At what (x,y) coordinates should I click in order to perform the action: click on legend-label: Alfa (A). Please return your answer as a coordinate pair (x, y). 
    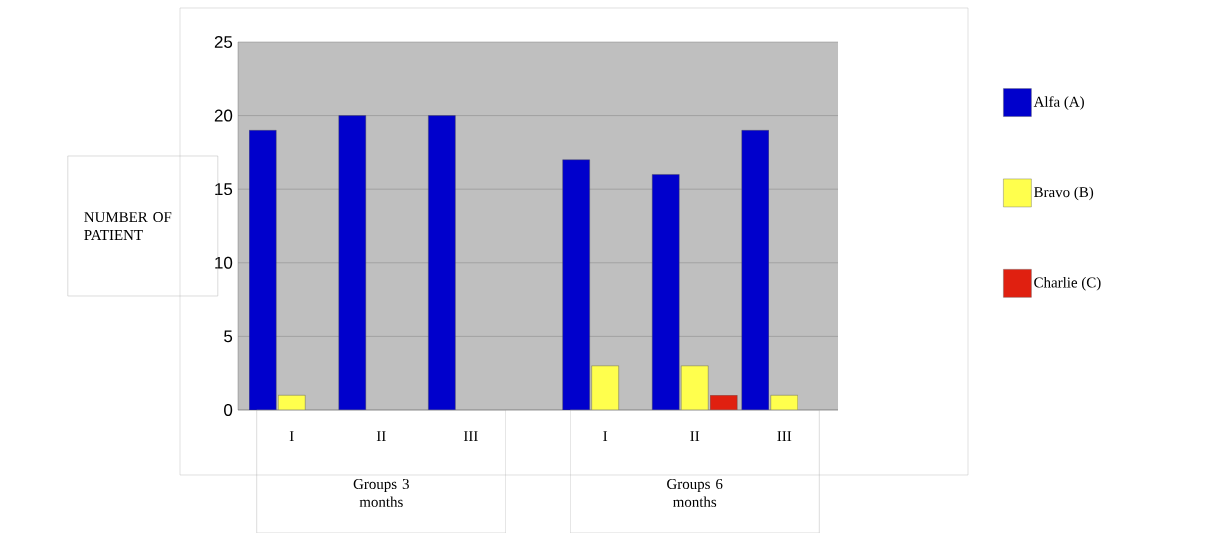
    Looking at the image, I should click on (1058, 103).